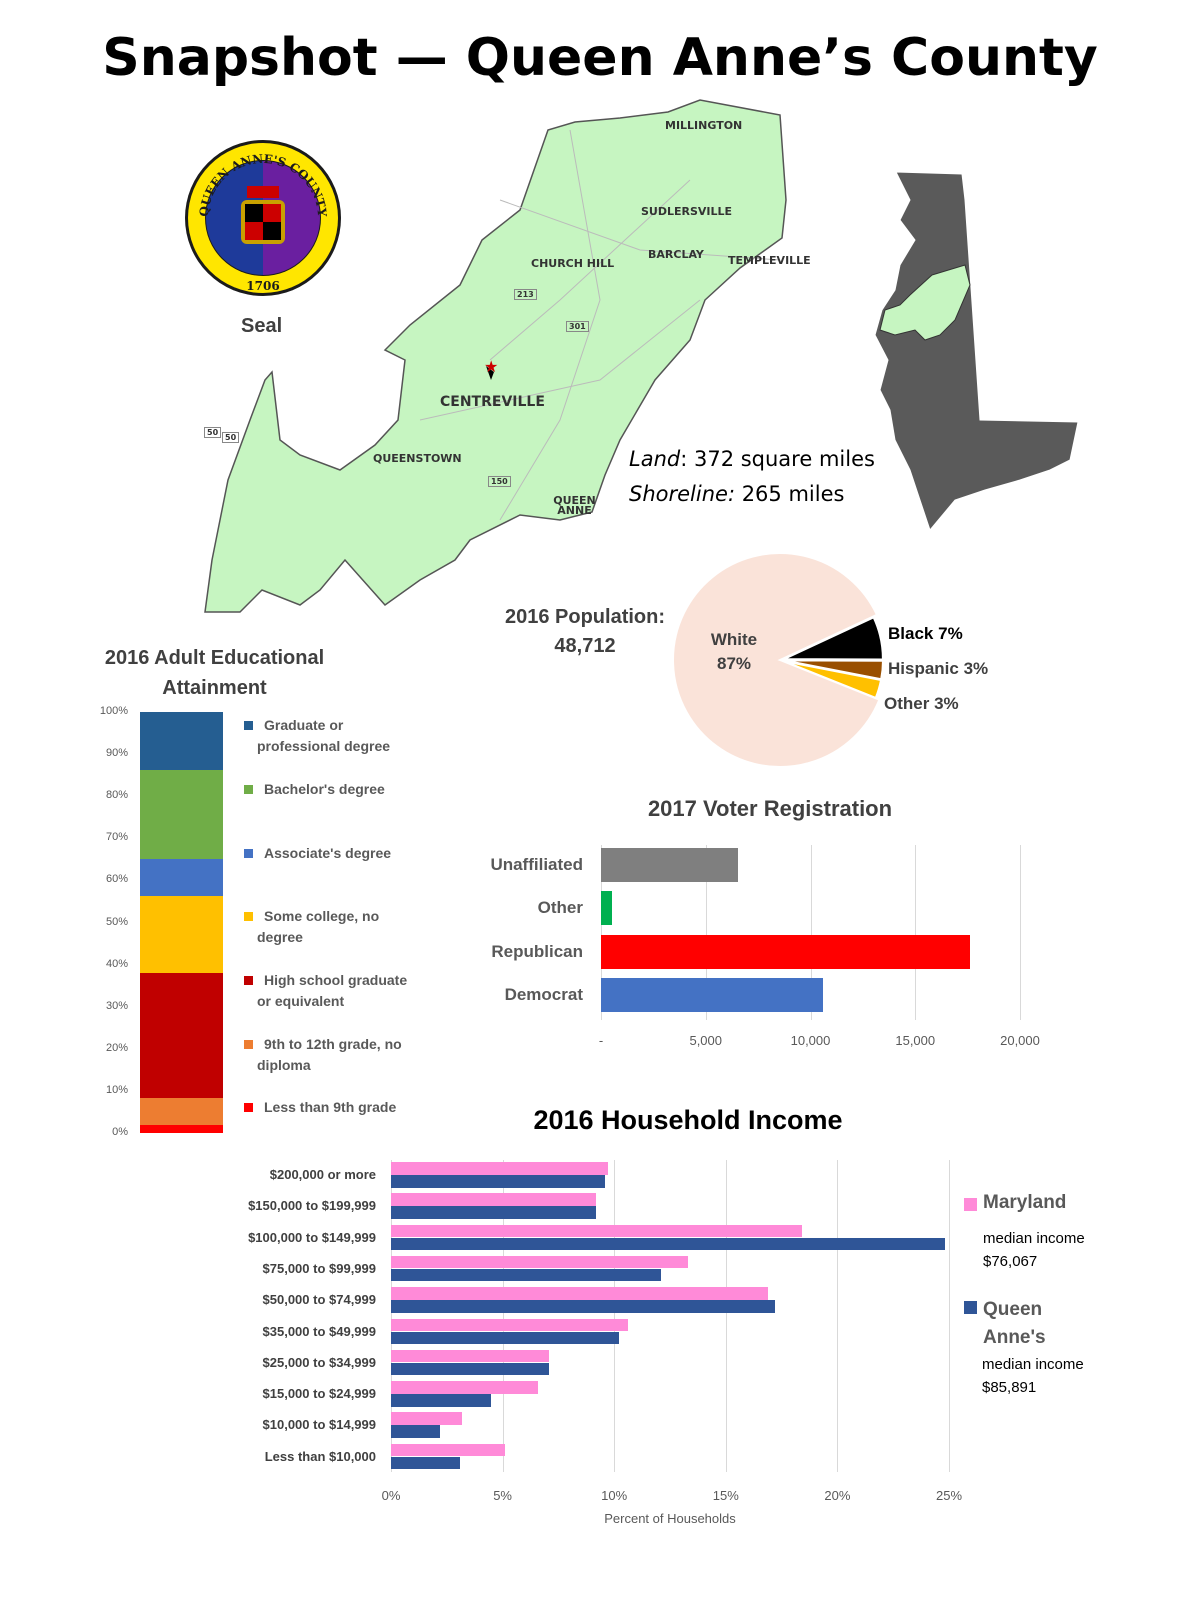 This screenshot has width=1200, height=1598. What do you see at coordinates (116, 795) in the screenshot?
I see `y-tick-label: 80%` at bounding box center [116, 795].